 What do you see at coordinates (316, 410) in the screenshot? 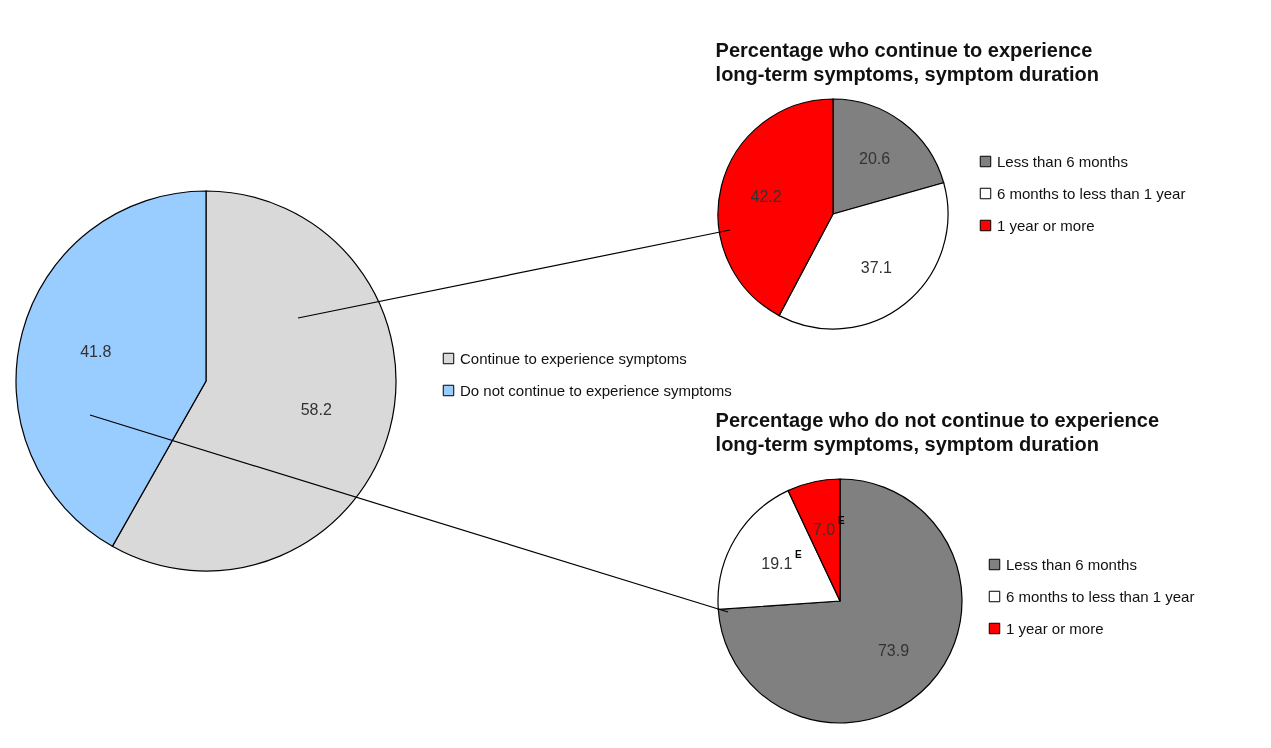
I see `data-label: 58.2` at bounding box center [316, 410].